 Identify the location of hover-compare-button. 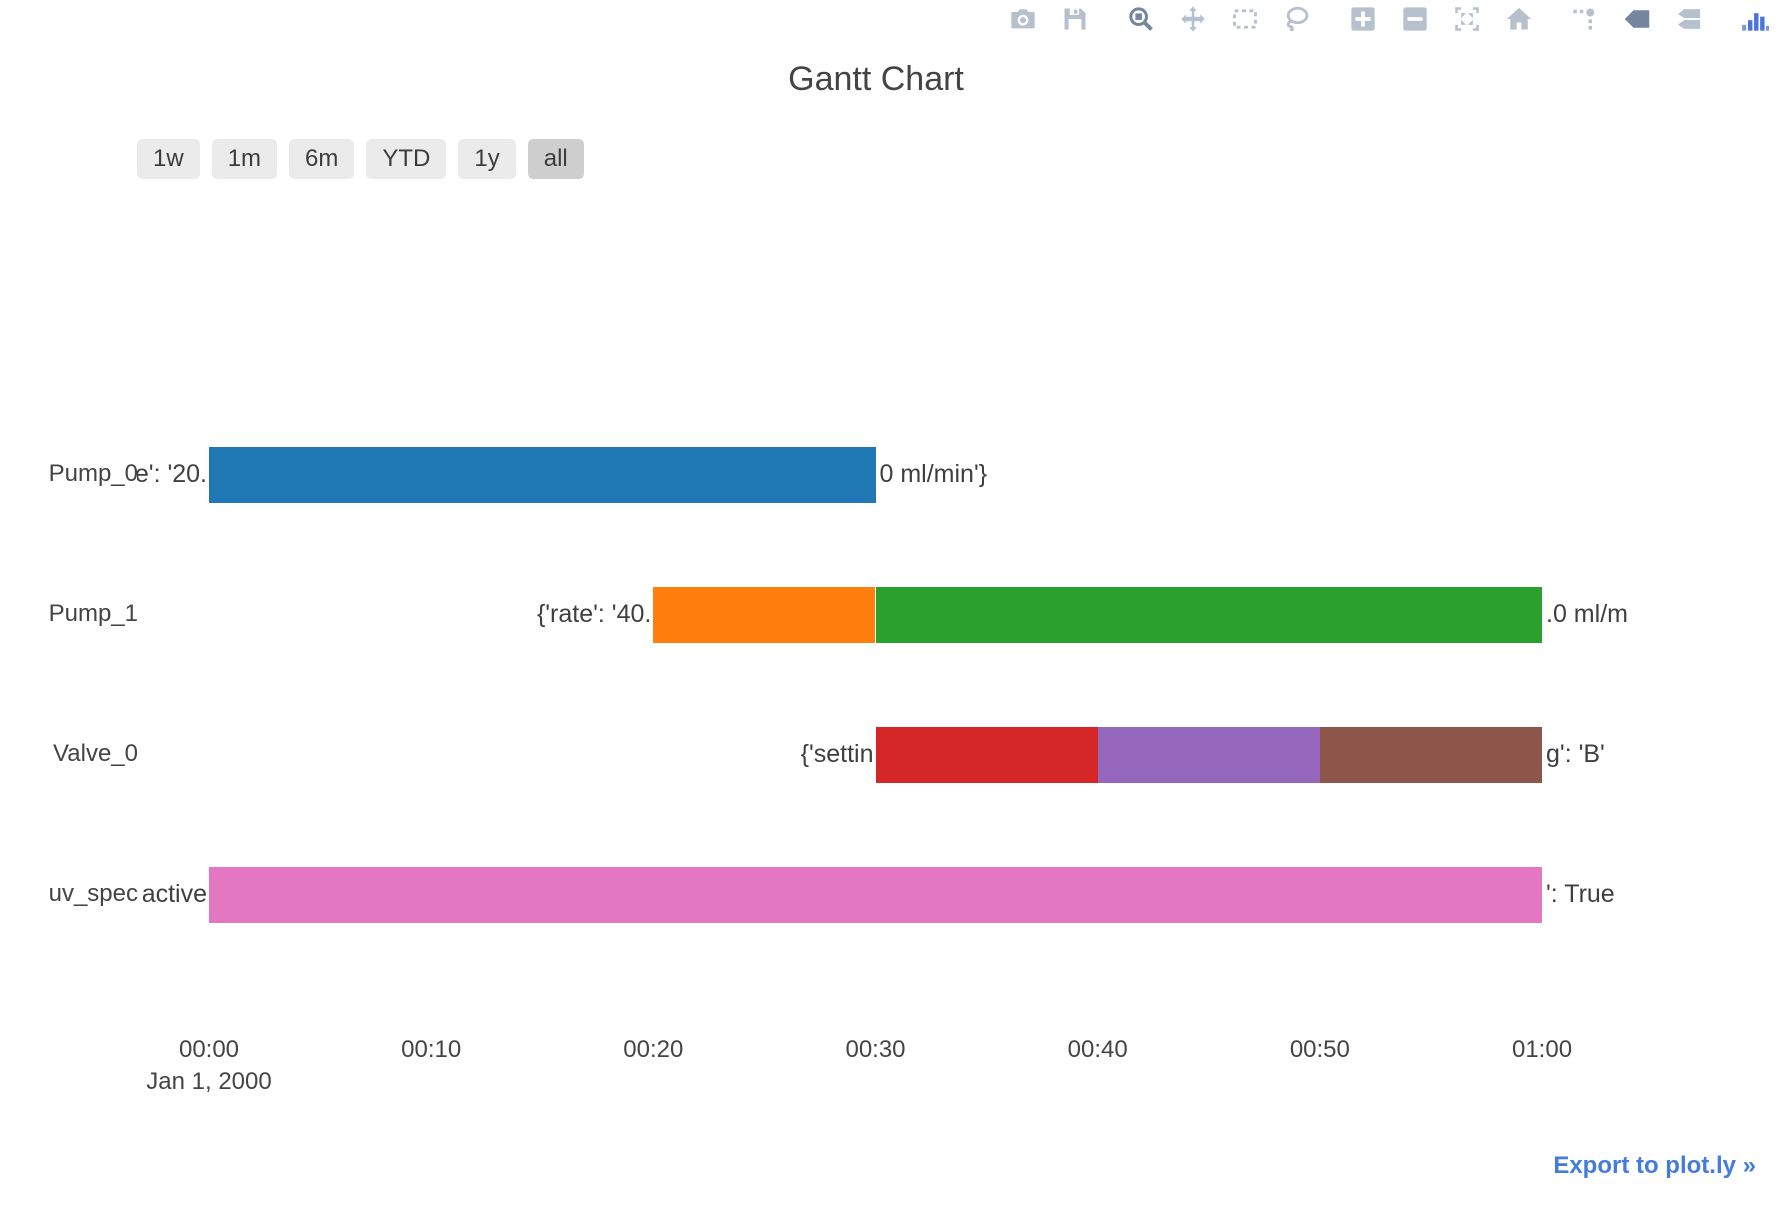
(1689, 21).